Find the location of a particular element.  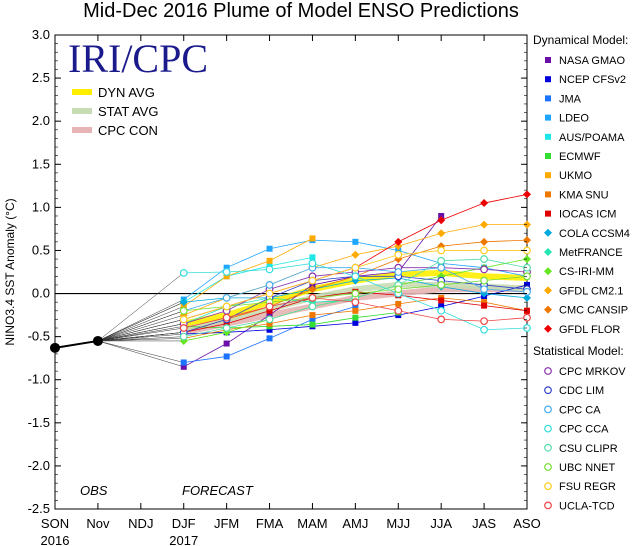

ukmo-line is located at coordinates (248, 272).